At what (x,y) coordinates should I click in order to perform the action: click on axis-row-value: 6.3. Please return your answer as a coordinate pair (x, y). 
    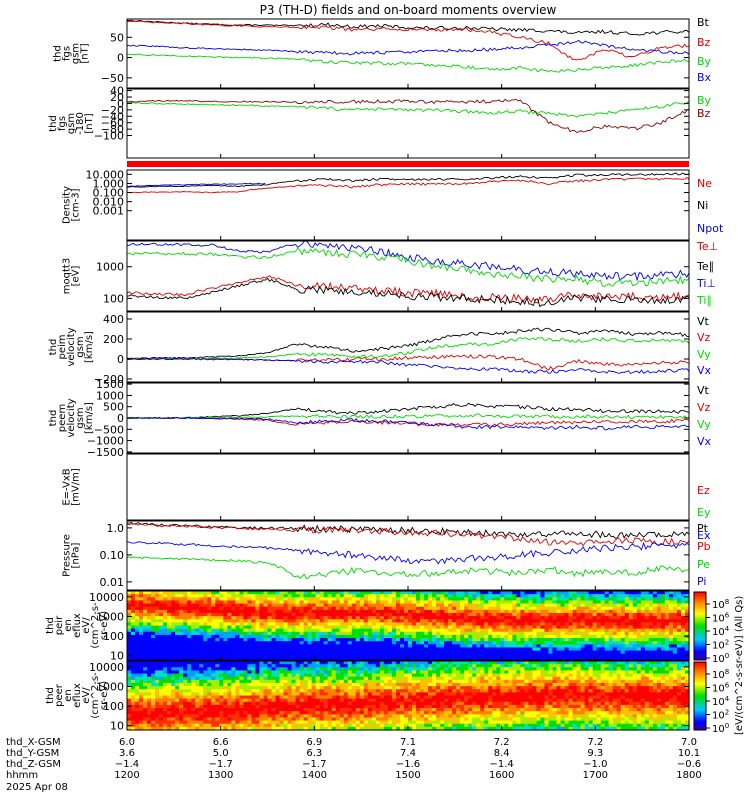
    Looking at the image, I should click on (314, 753).